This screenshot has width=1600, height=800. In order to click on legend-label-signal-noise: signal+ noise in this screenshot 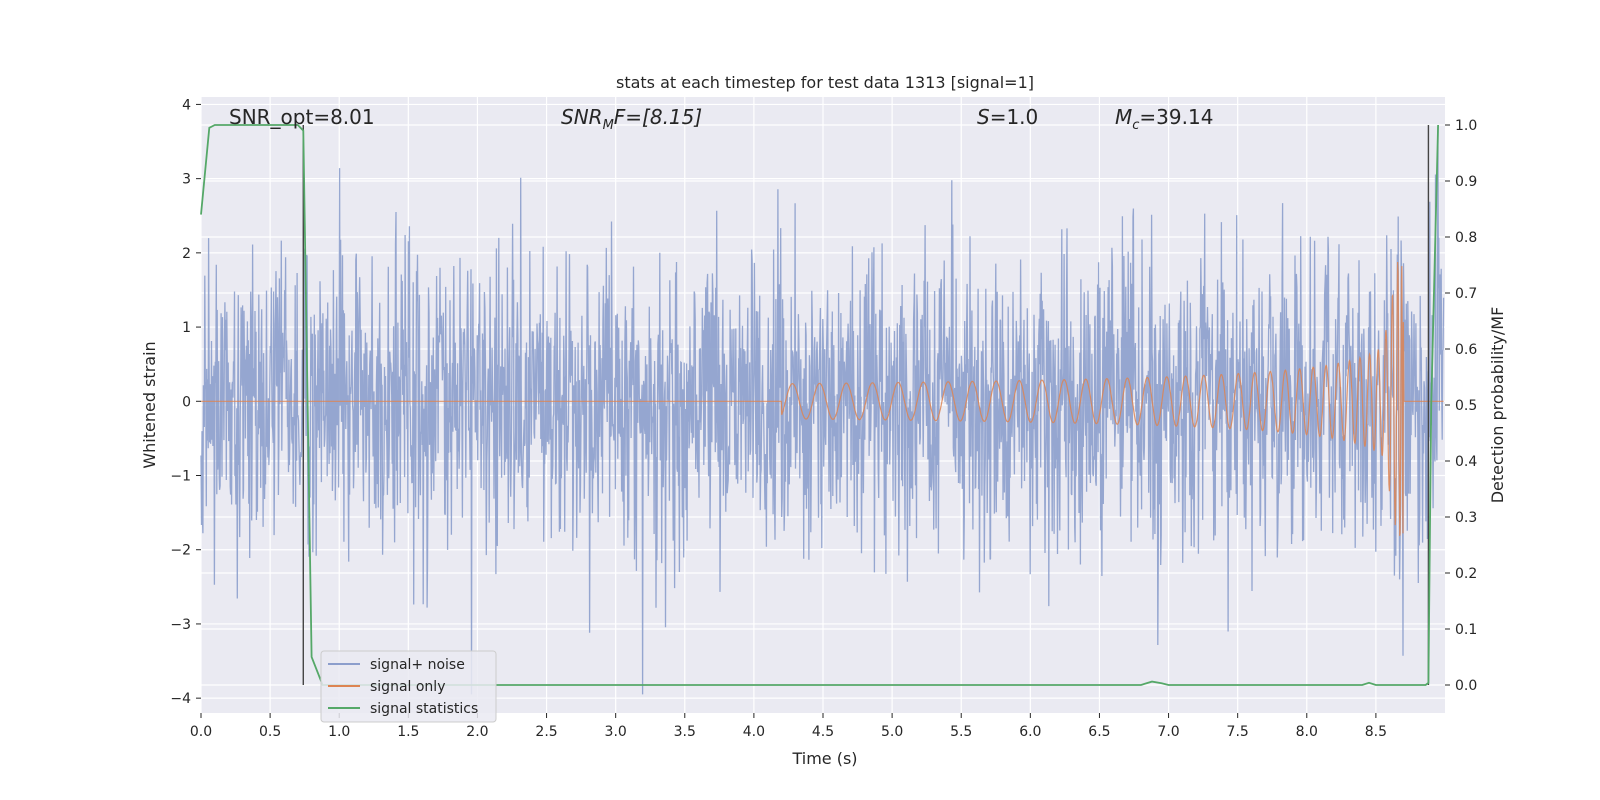, I will do `click(417, 665)`.